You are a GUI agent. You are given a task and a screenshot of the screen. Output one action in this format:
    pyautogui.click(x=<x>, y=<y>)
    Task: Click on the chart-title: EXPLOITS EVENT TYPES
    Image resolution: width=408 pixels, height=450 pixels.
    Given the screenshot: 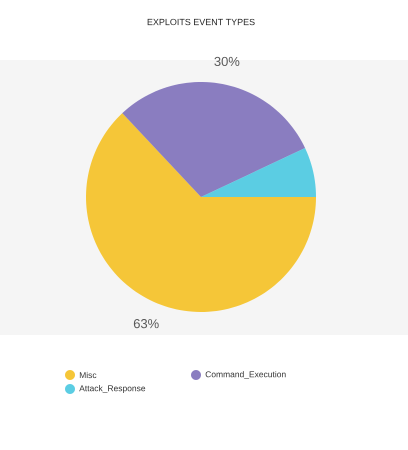 What is the action you would take?
    pyautogui.click(x=201, y=22)
    